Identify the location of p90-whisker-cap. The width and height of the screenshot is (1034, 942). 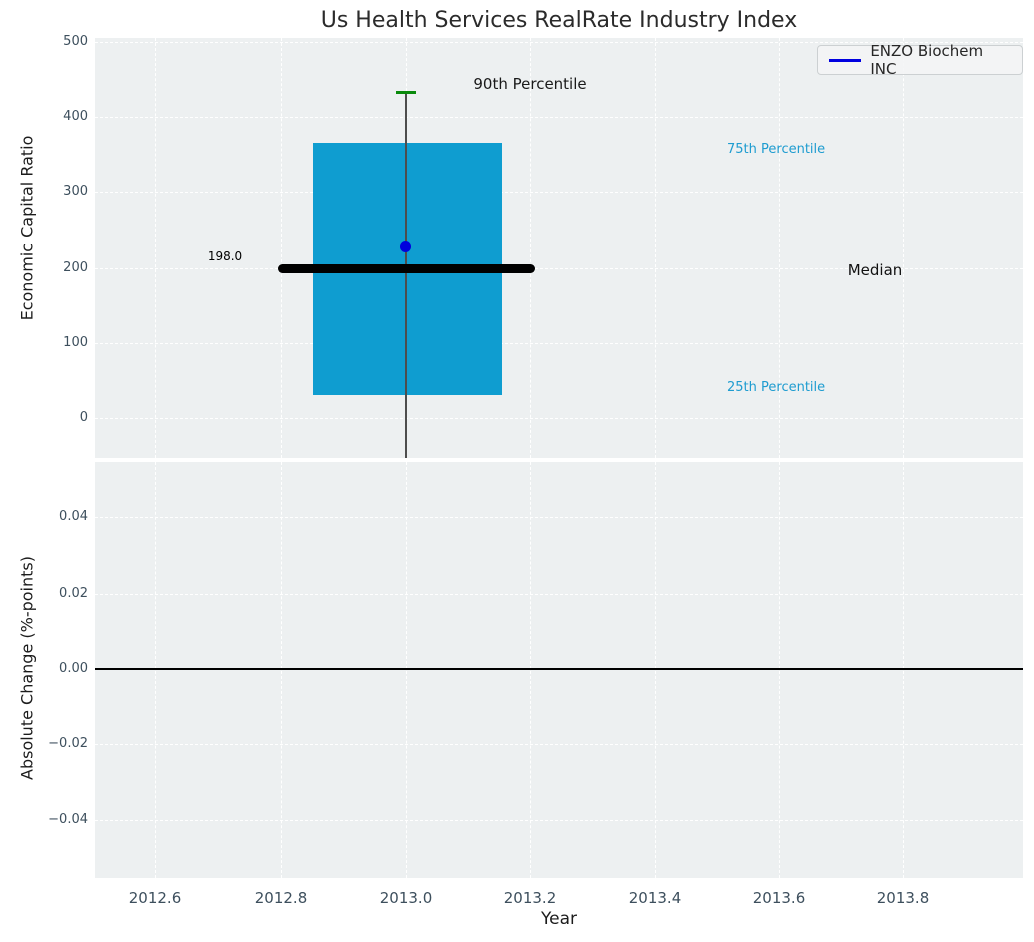
(406, 92).